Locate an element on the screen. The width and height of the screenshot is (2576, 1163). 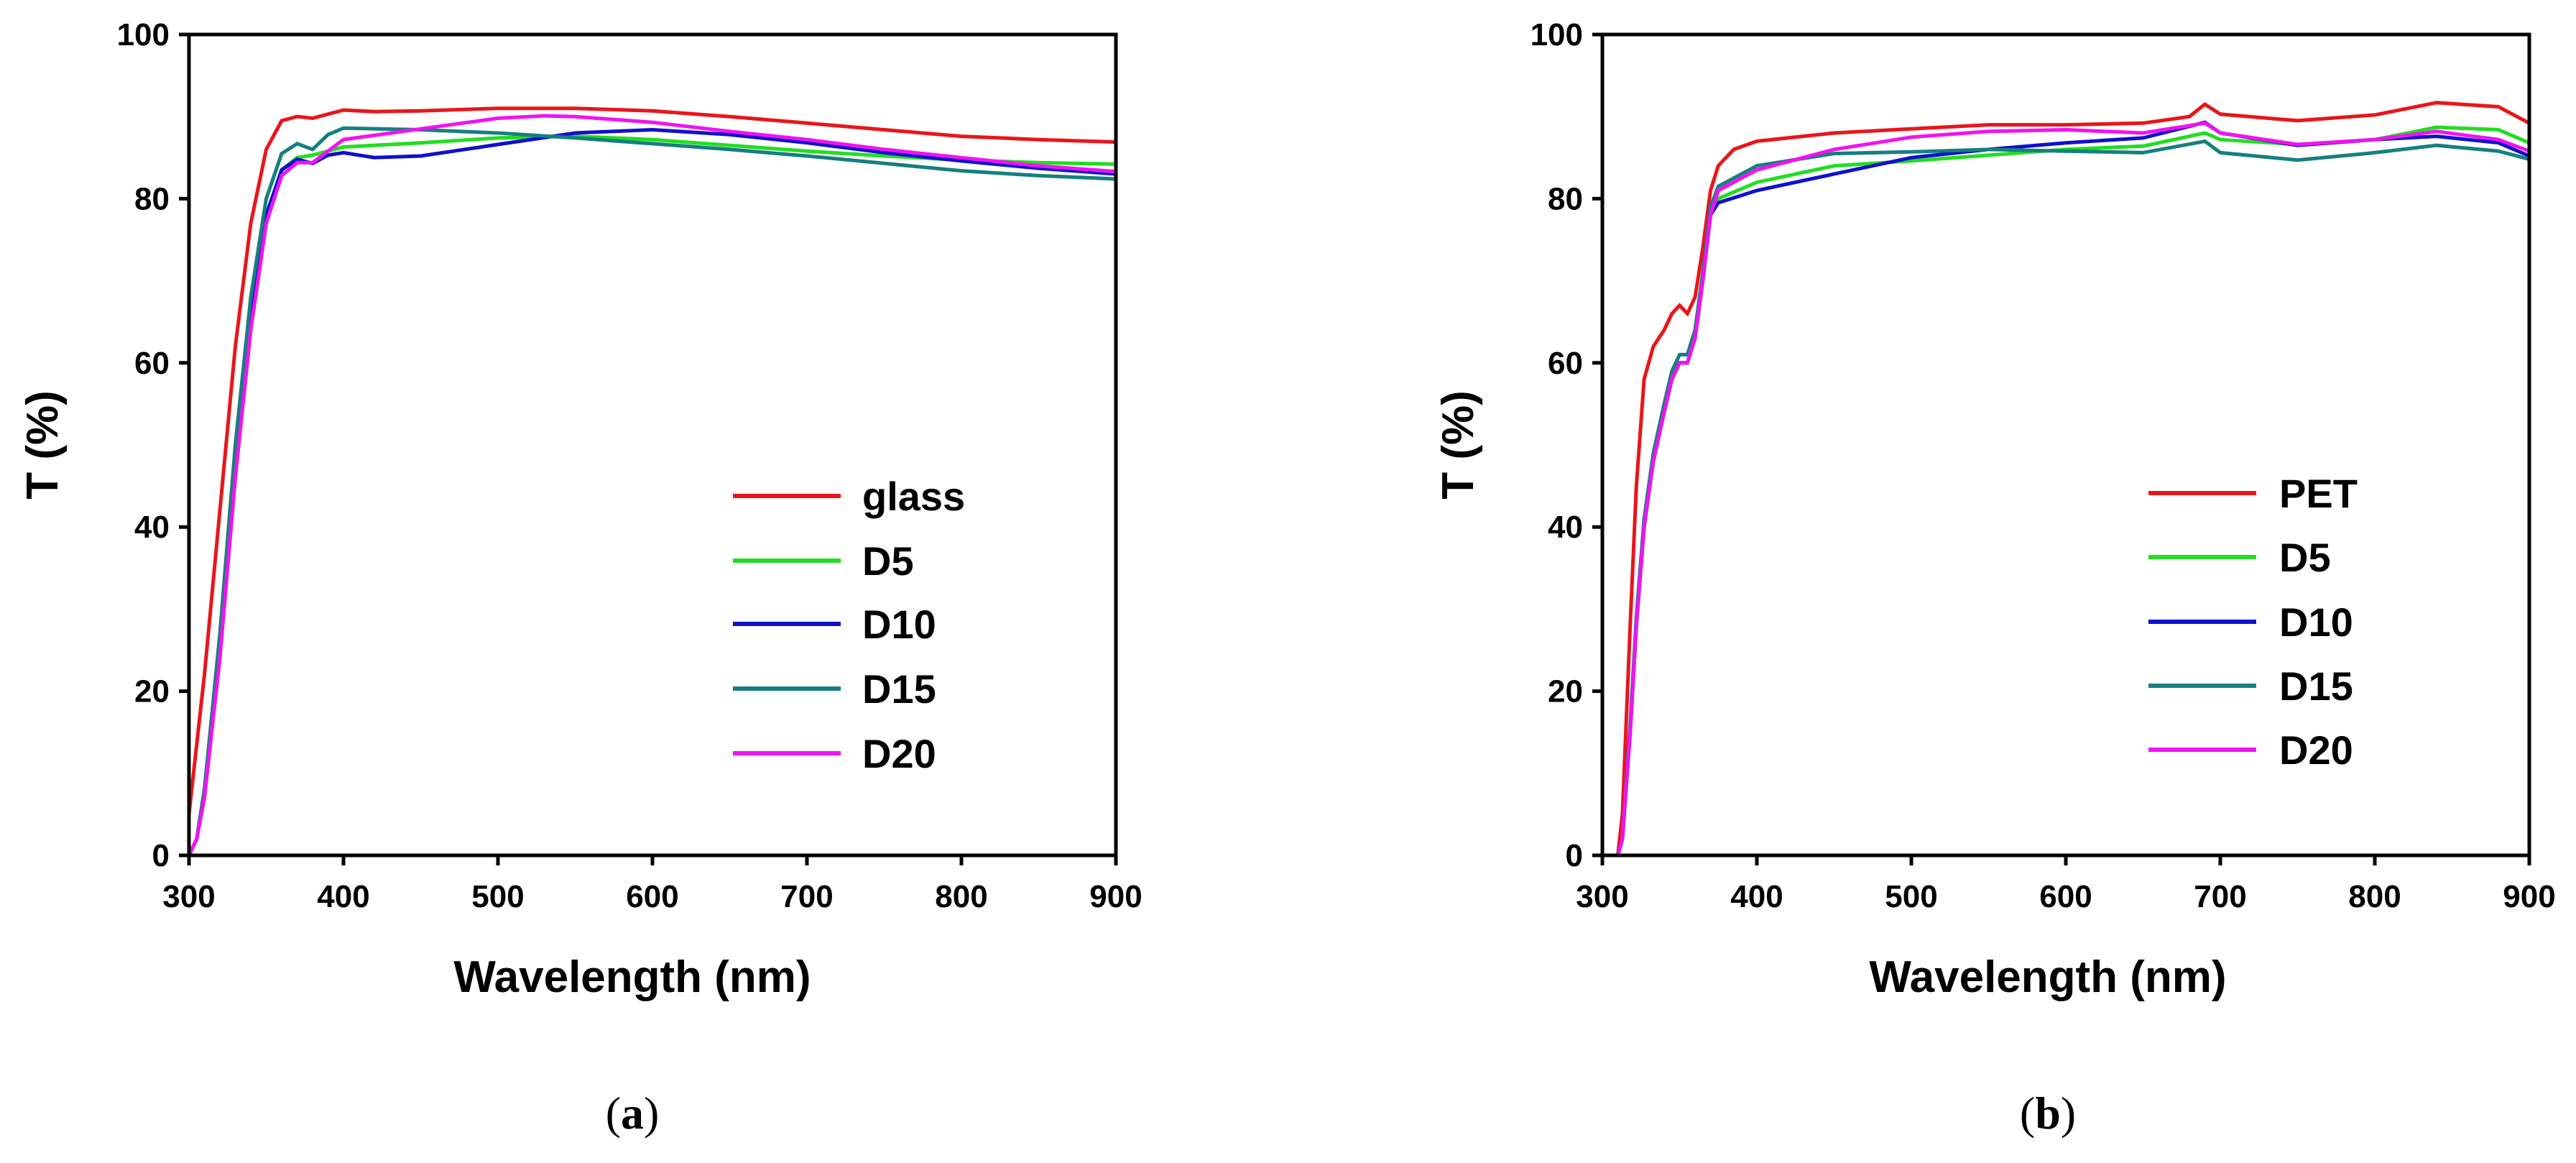
legend-label: glass is located at coordinates (914, 496).